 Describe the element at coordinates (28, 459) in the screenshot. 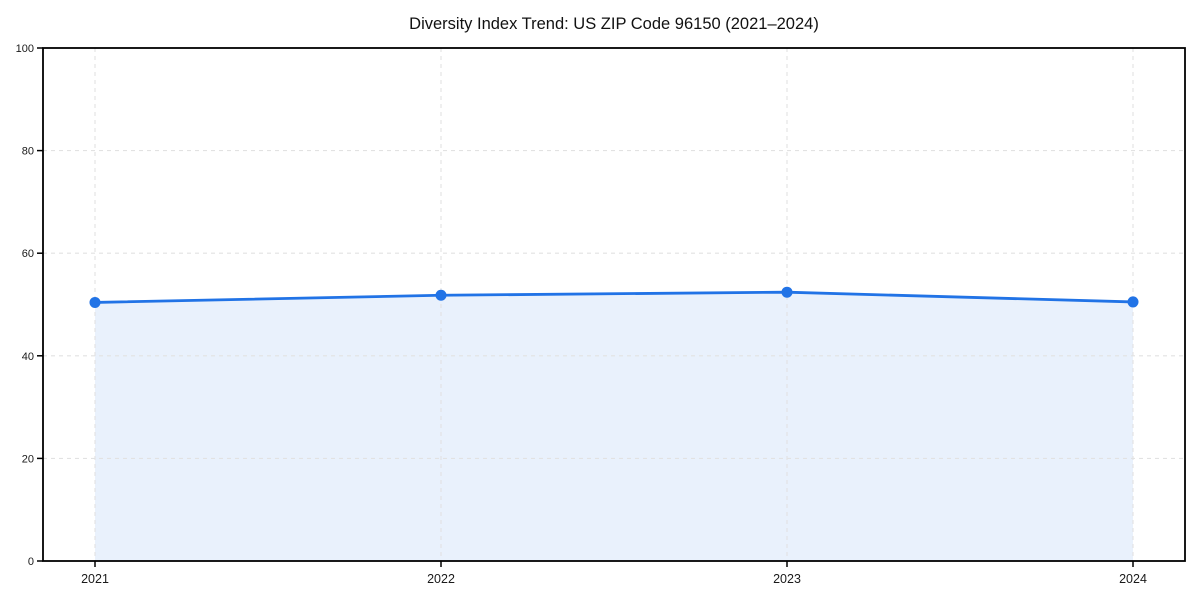

I see `y-tick-label: 20` at that location.